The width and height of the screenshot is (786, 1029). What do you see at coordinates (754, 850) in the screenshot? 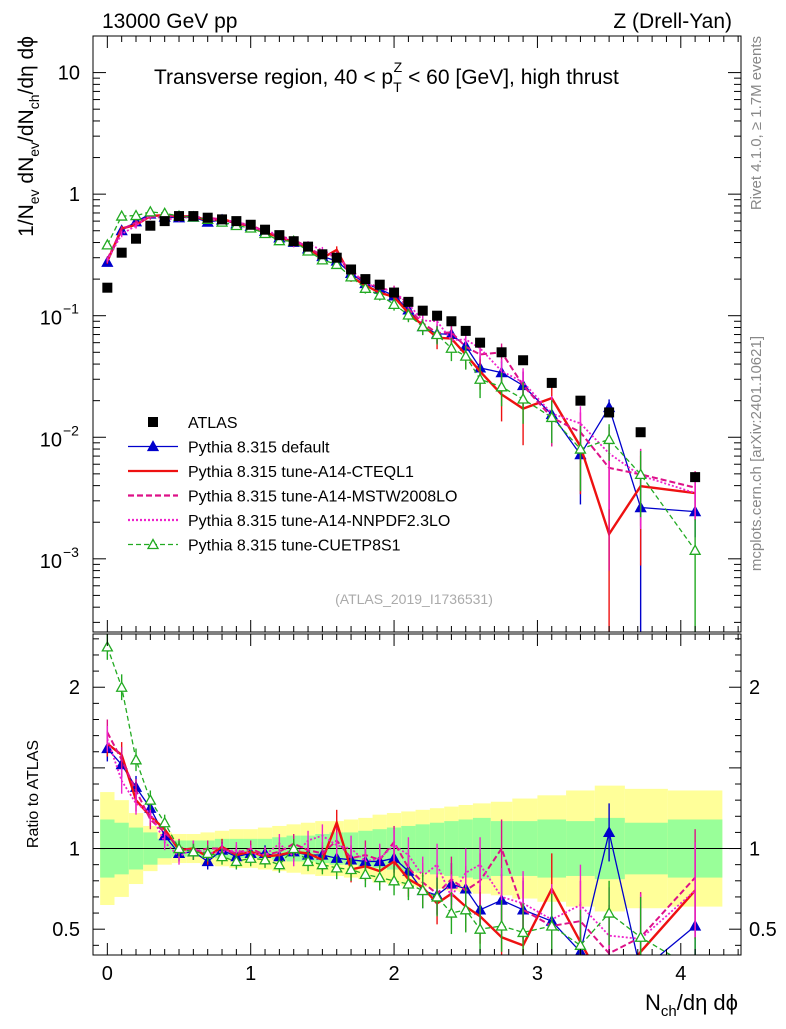
I see `ratio-tick-label-right: 1` at bounding box center [754, 850].